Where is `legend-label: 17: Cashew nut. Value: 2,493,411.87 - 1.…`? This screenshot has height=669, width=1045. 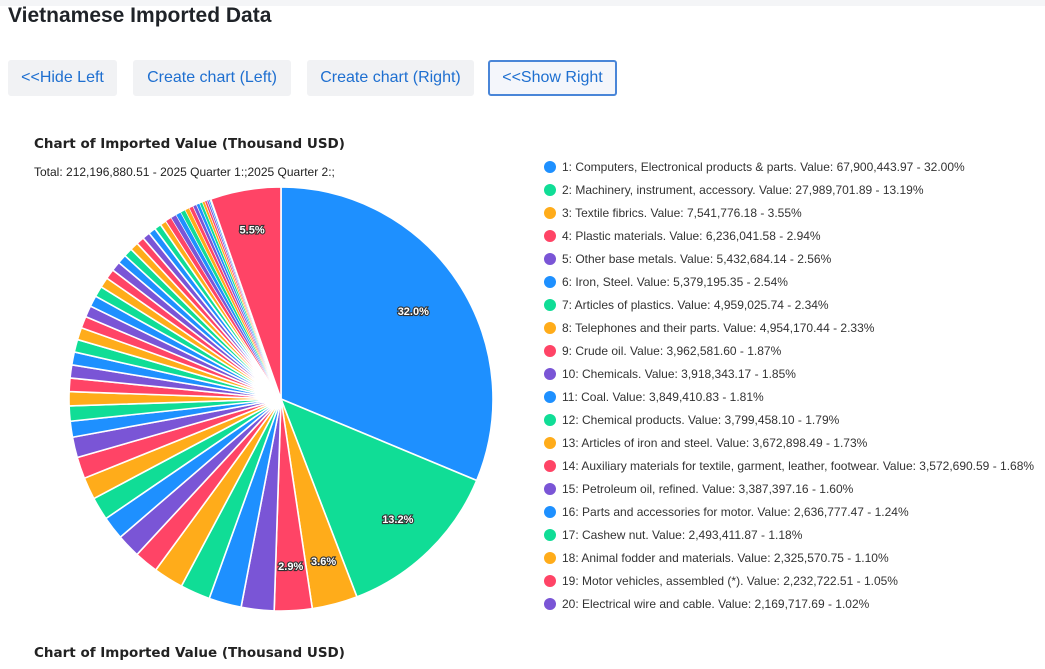 legend-label: 17: Cashew nut. Value: 2,493,411.87 - 1.… is located at coordinates (682, 534).